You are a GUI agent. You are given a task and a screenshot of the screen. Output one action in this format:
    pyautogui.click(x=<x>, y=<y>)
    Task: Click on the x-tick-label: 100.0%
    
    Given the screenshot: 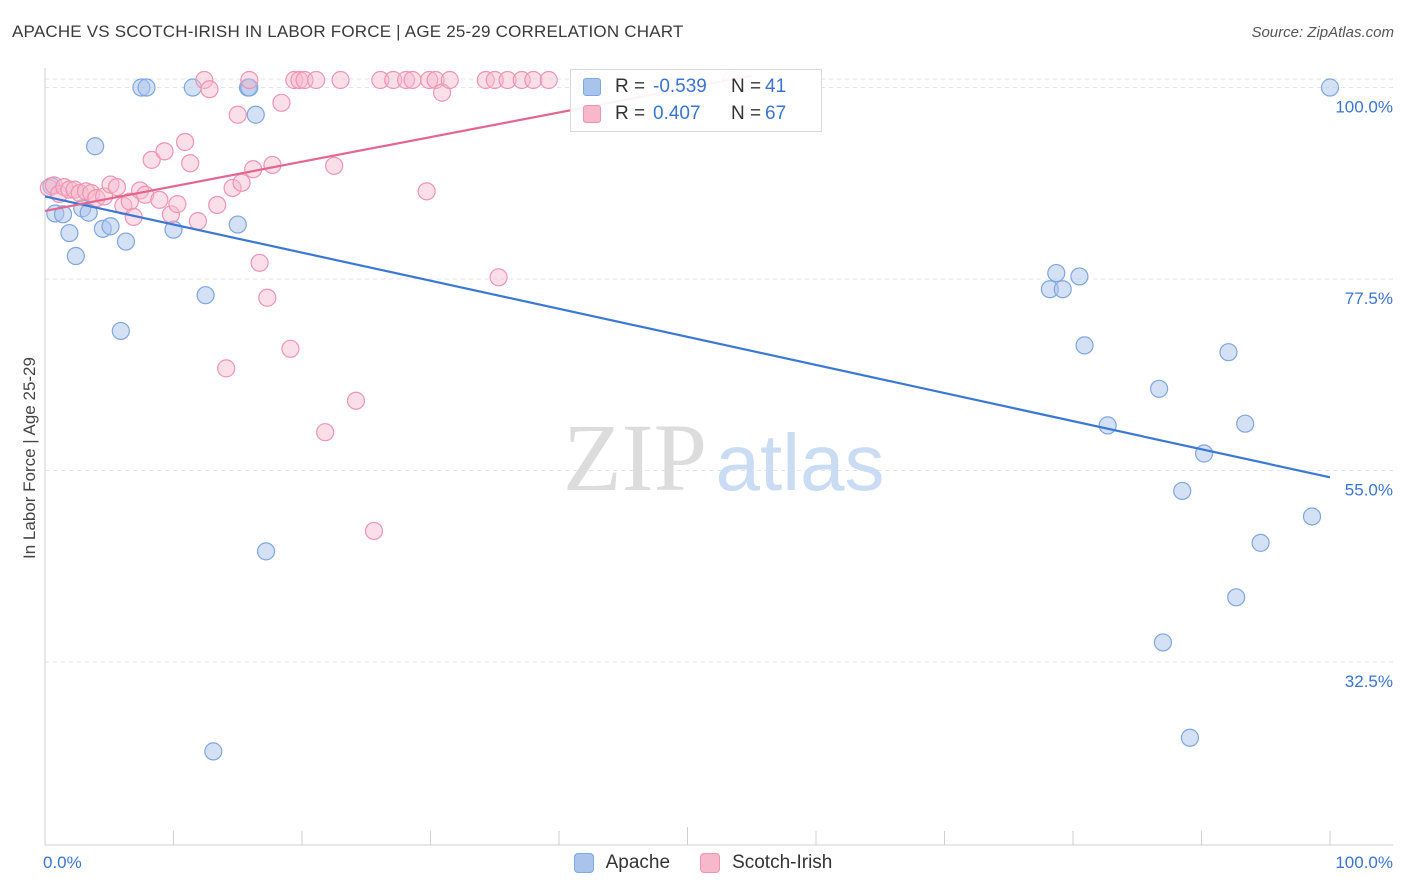 What is the action you would take?
    pyautogui.click(x=1364, y=862)
    